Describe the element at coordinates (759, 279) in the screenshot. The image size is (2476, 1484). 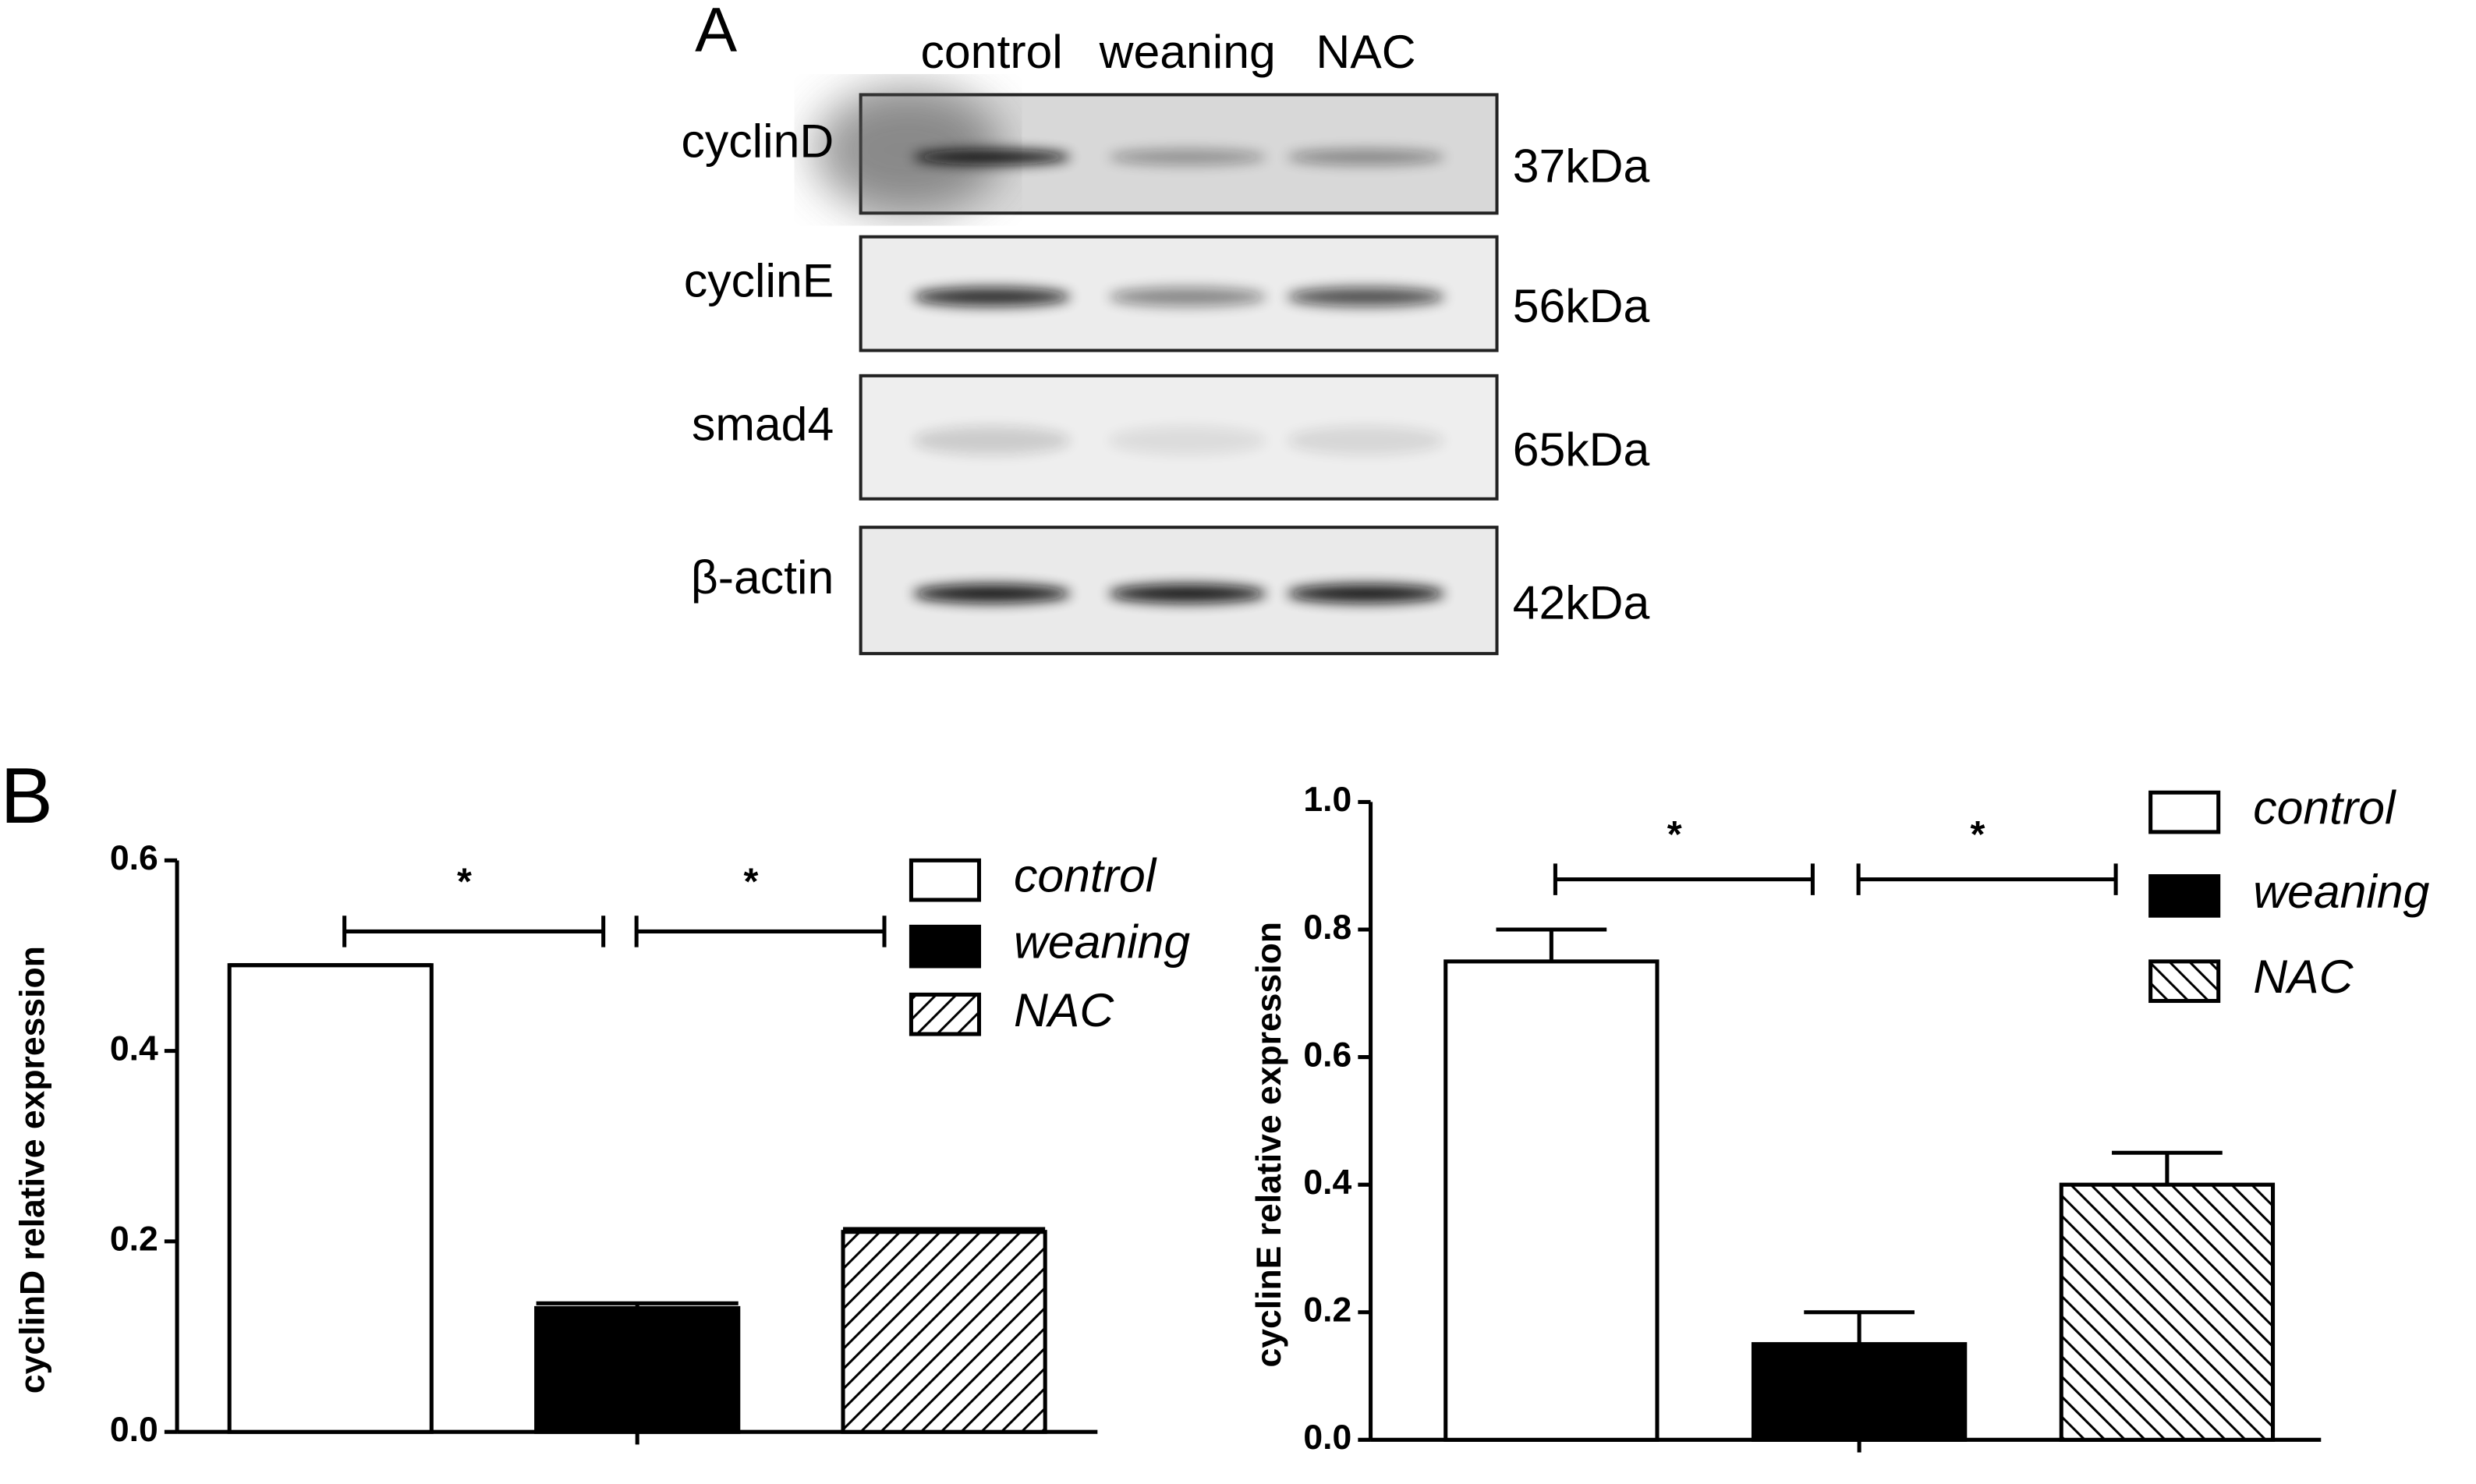
I see `protein-label: cyclinE` at that location.